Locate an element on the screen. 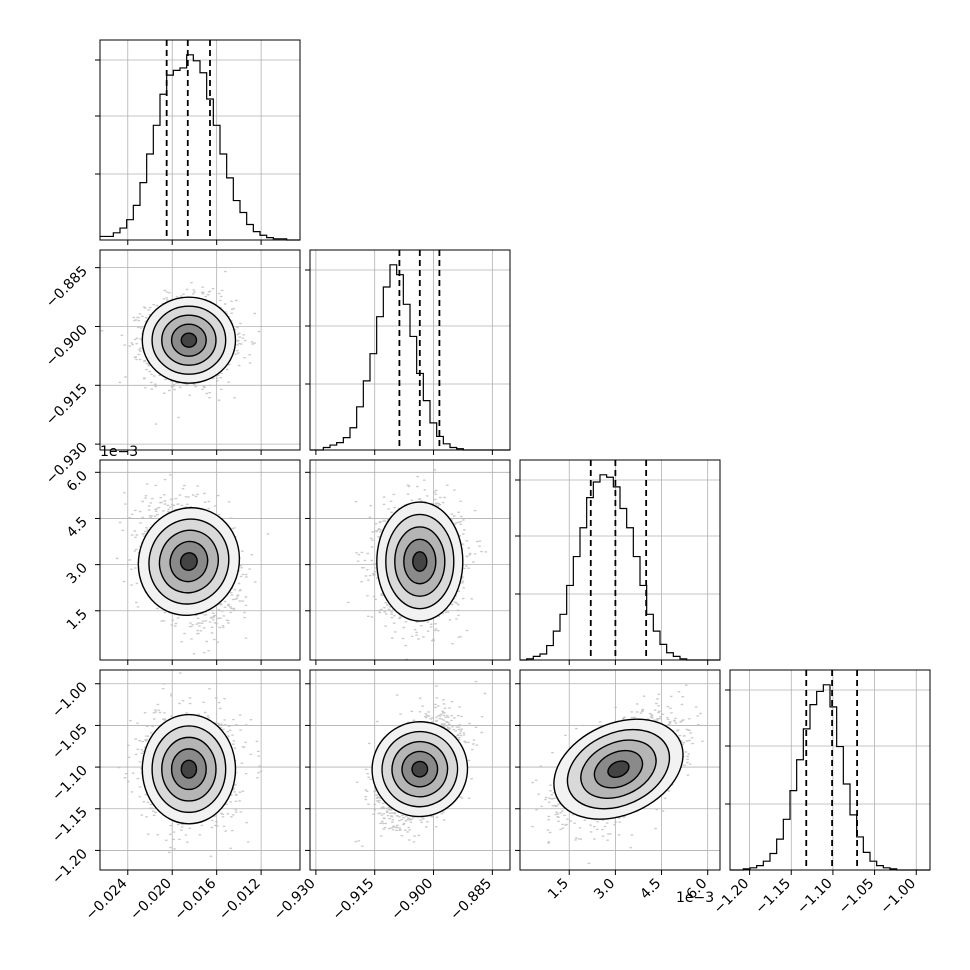  scatter-panel-p0-p3 is located at coordinates (198, 772).